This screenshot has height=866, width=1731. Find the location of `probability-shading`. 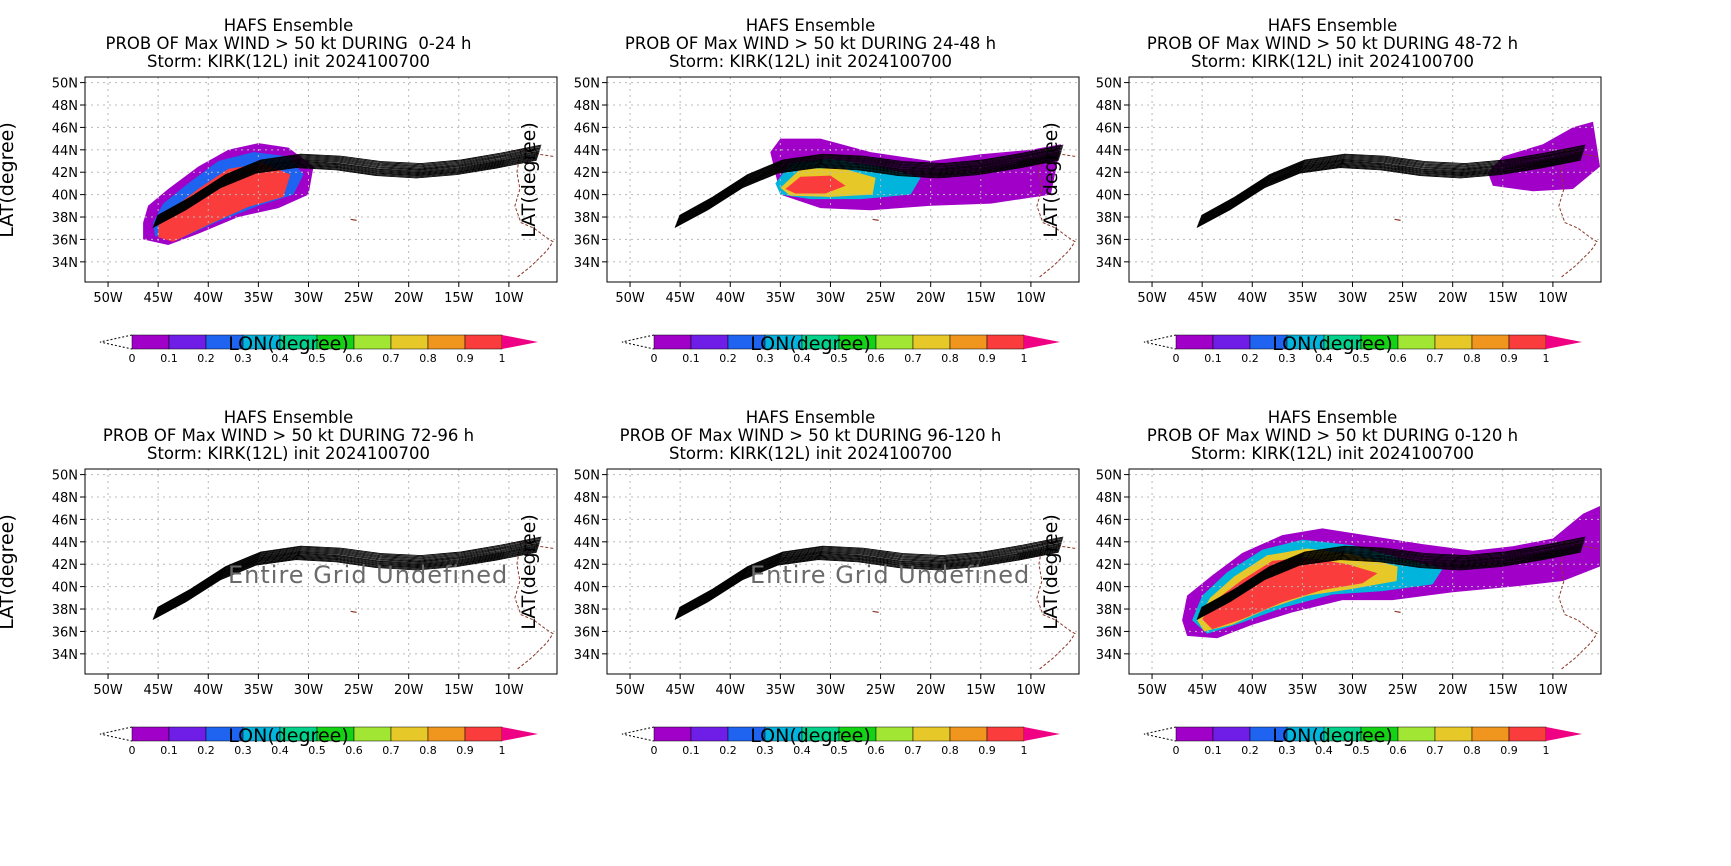

probability-shading is located at coordinates (1391, 572).